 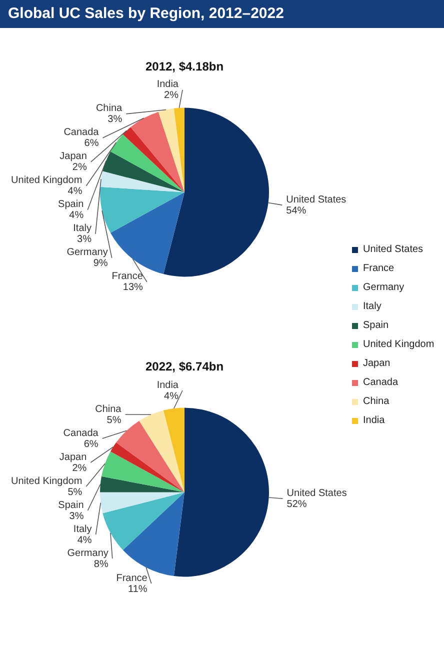 What do you see at coordinates (184, 67) in the screenshot?
I see `chart-subtitle: 2012, $4.18bn` at bounding box center [184, 67].